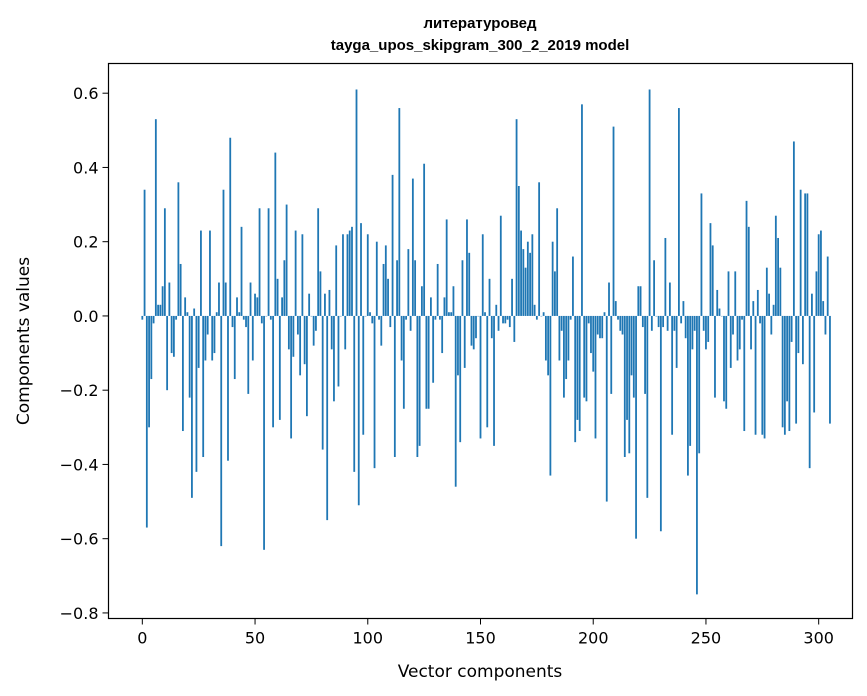  Describe the element at coordinates (79, 464) in the screenshot. I see `y-tick-label: −0.4` at that location.